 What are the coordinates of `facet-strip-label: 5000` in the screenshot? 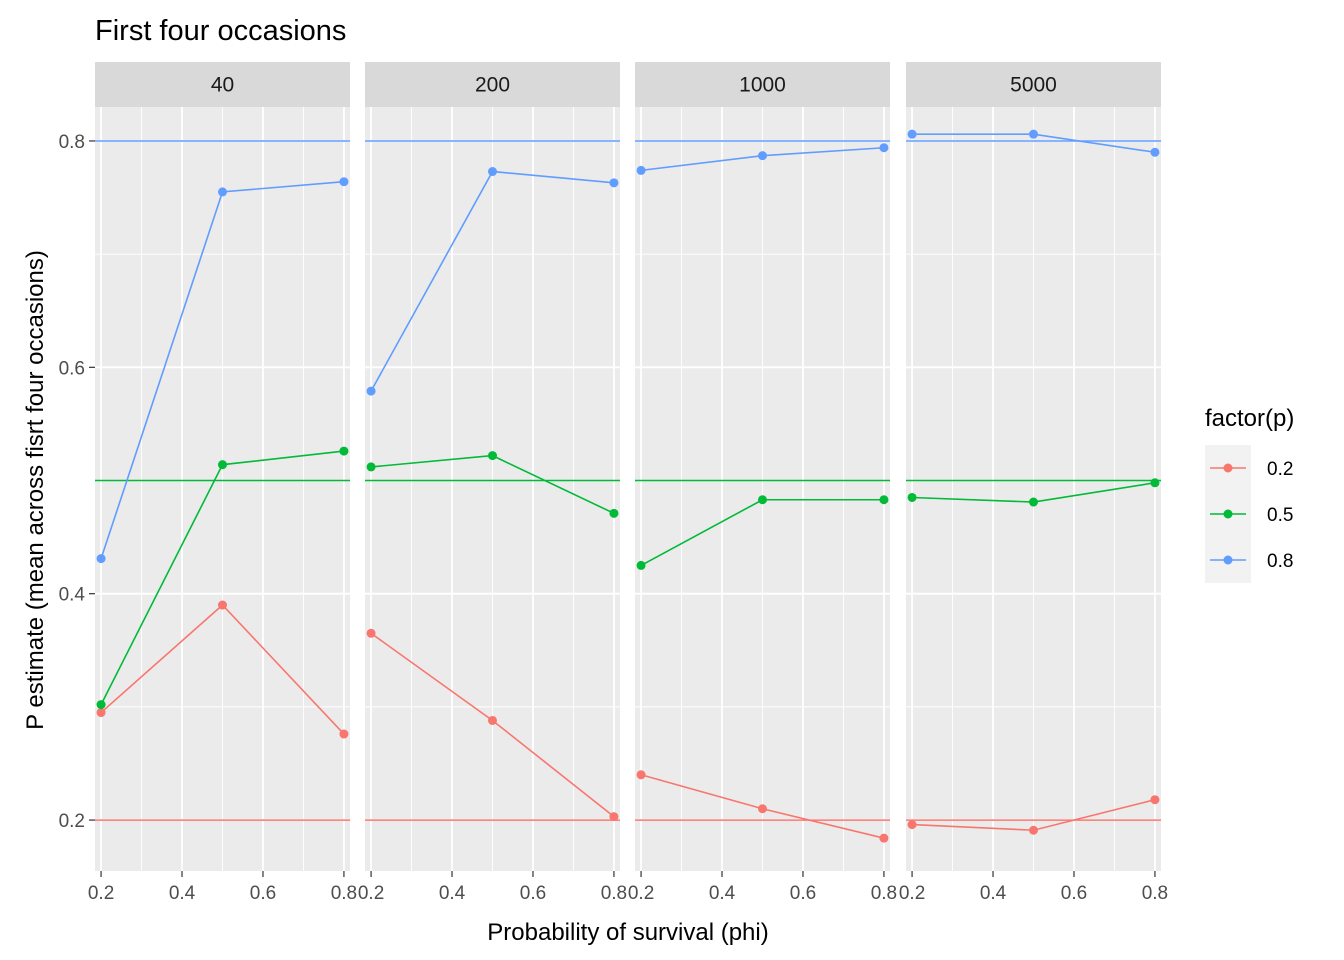 It's located at (1033, 85).